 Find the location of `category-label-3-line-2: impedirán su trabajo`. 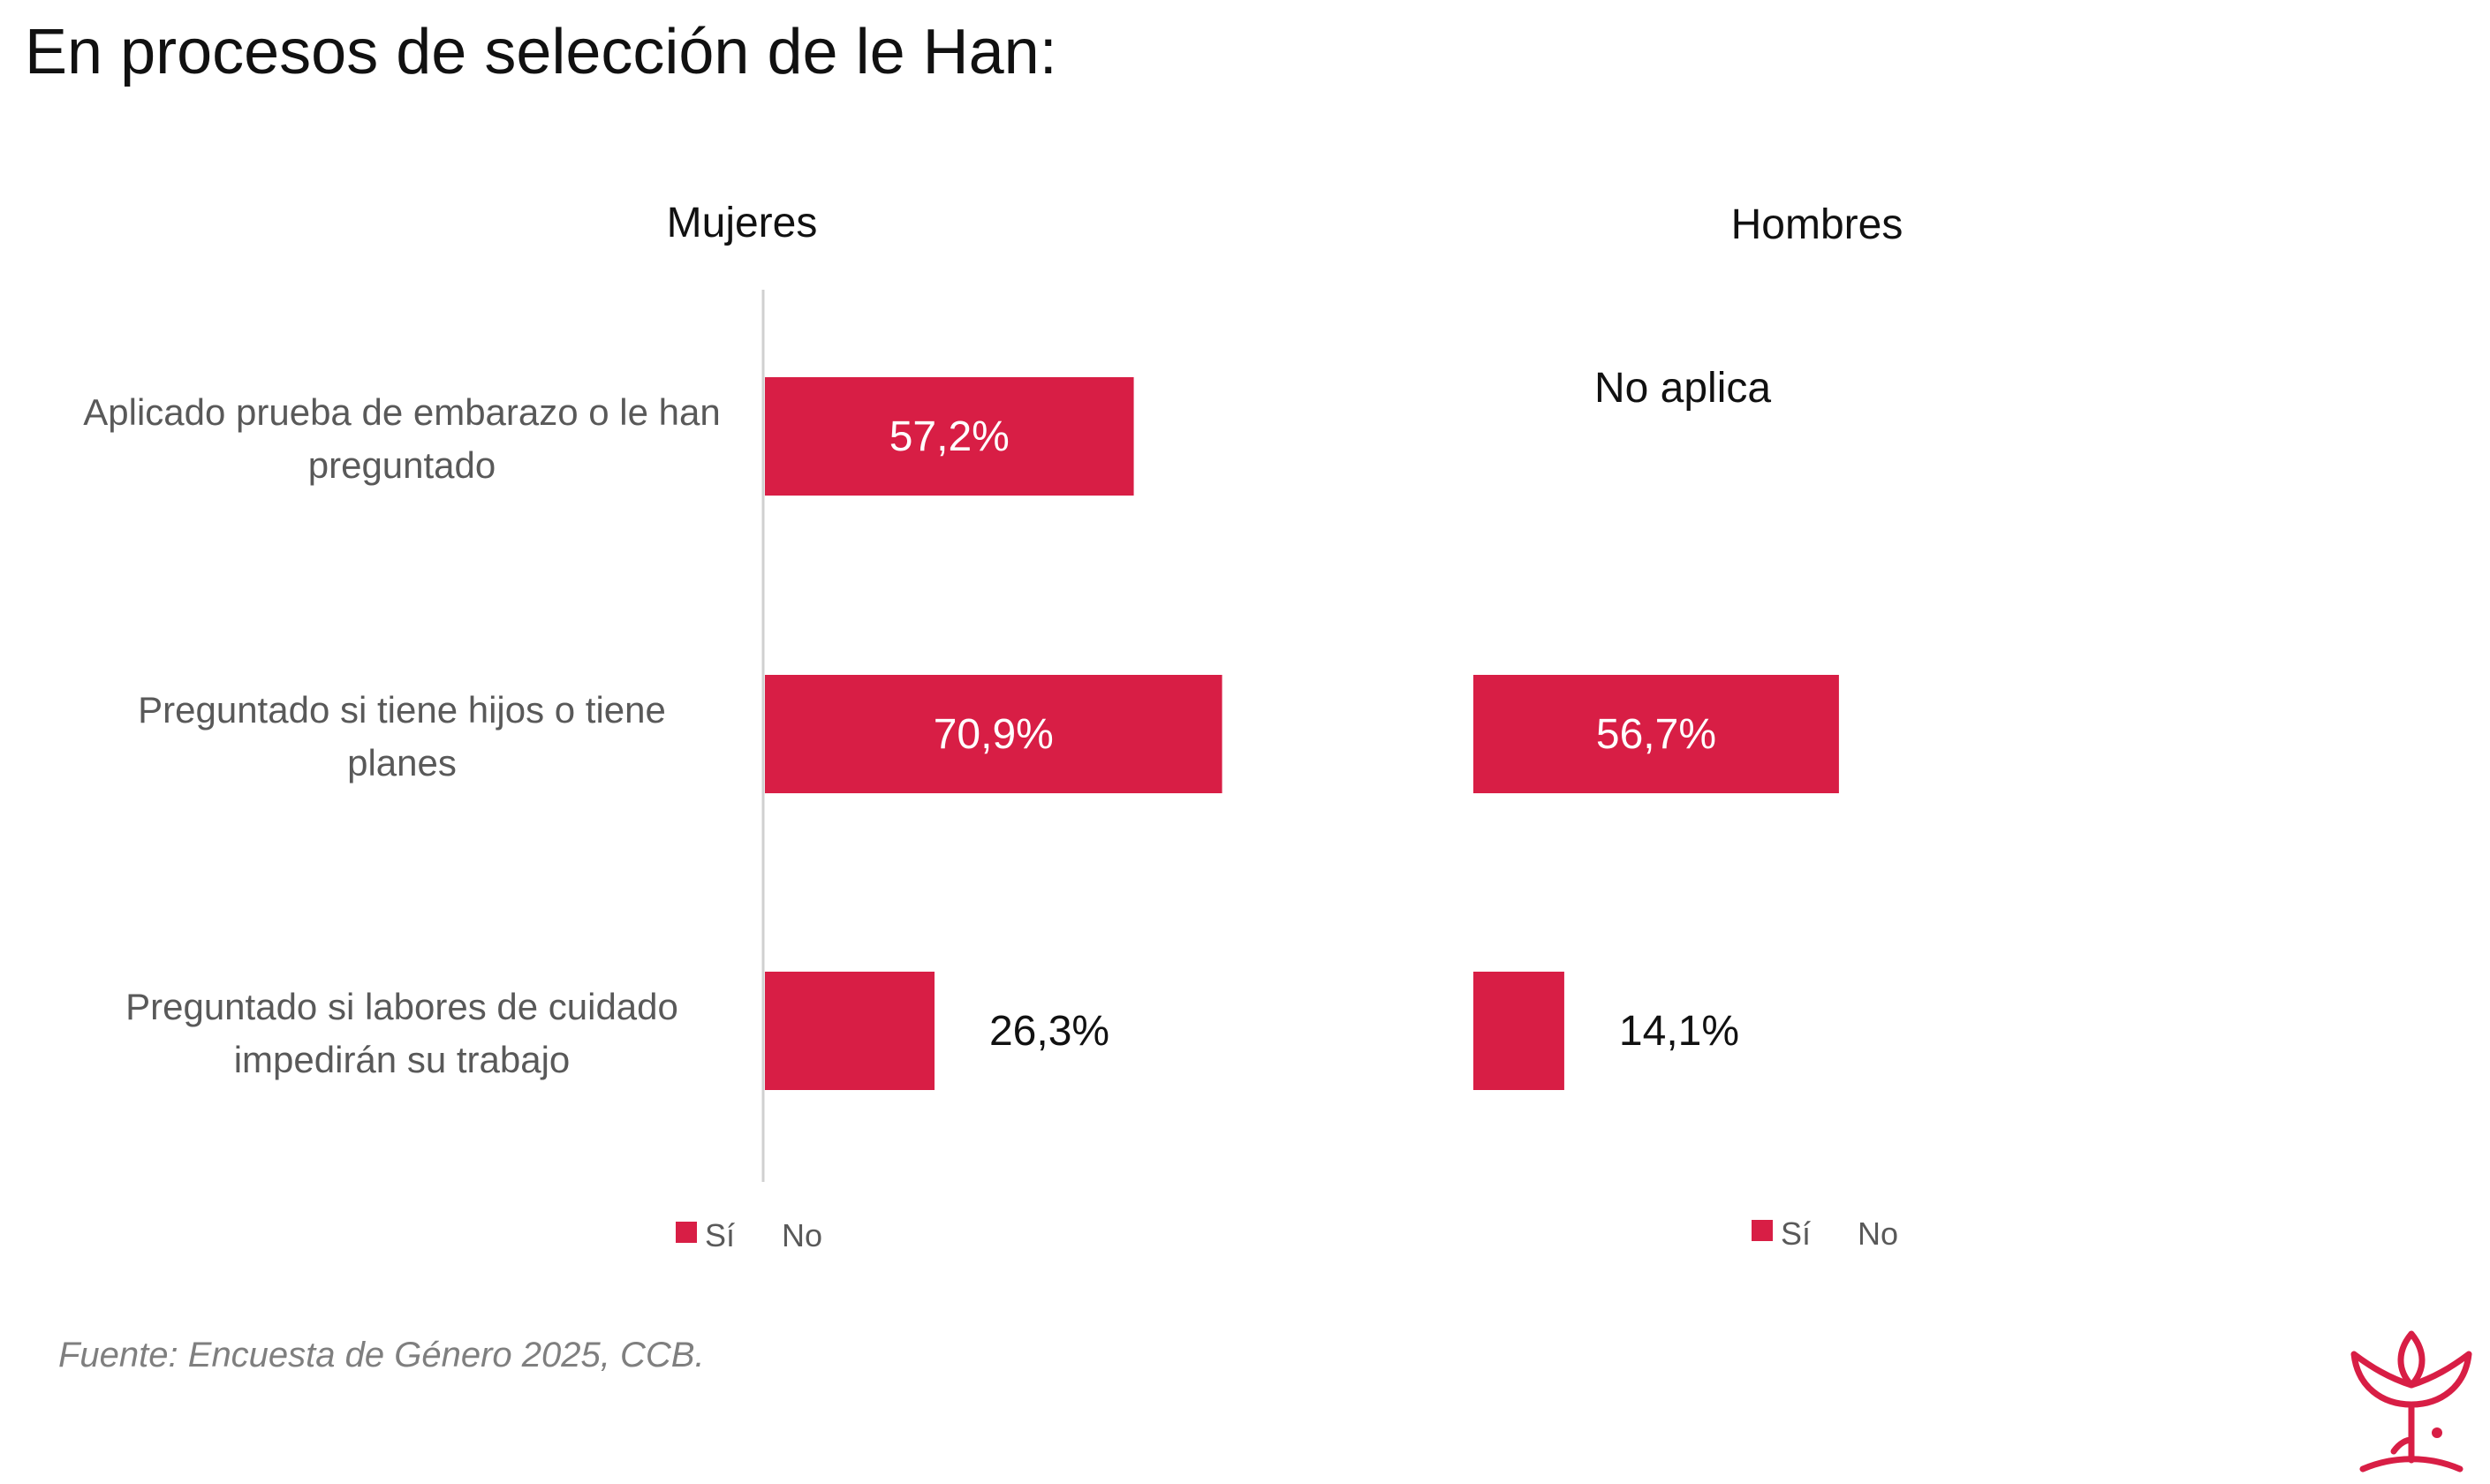

category-label-3-line-2: impedirán su trabajo is located at coordinates (402, 1059).